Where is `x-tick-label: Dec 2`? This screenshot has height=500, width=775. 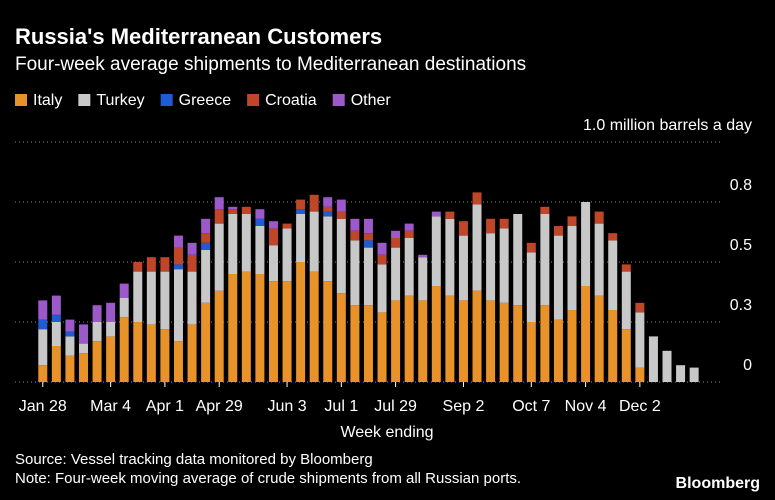
x-tick-label: Dec 2 is located at coordinates (640, 406).